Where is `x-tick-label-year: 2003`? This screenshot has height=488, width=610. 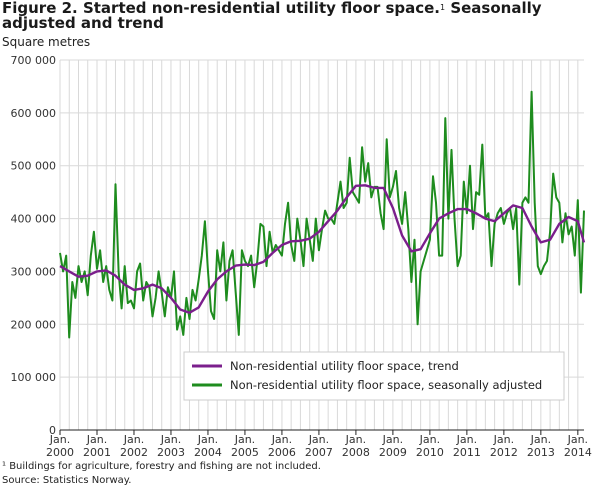 x-tick-label-year: 2003 is located at coordinates (171, 452).